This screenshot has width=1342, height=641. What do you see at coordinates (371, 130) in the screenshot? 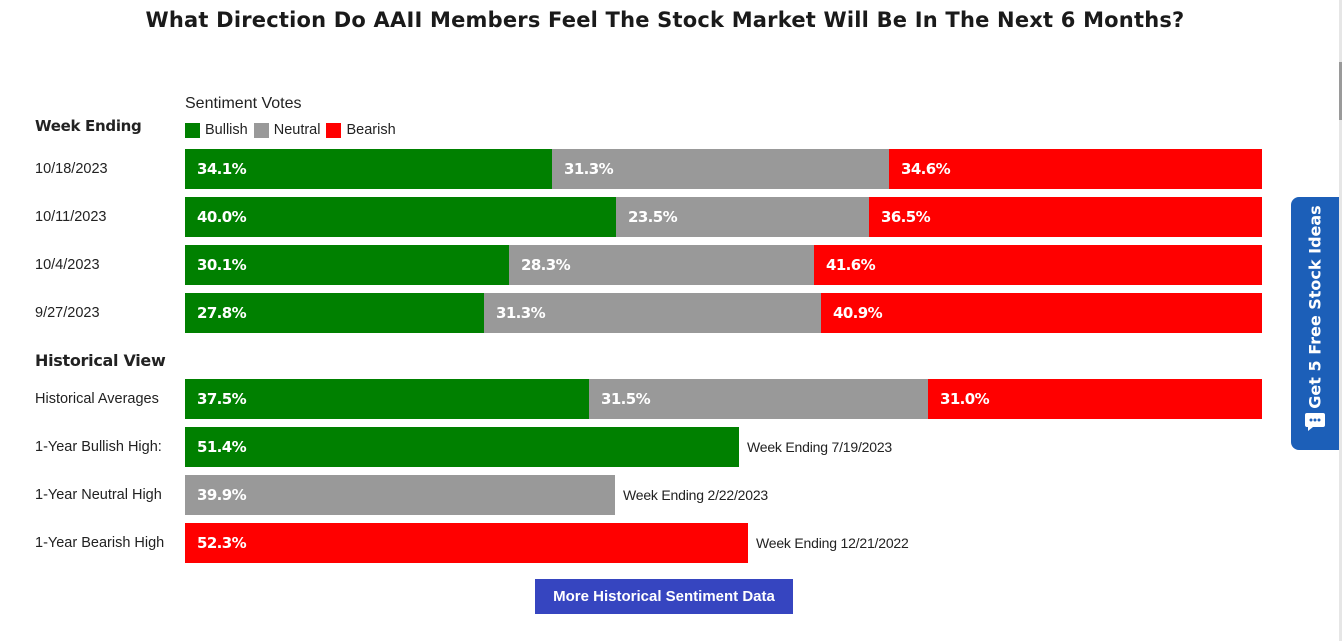
I see `legend-label-bearish: Bearish` at bounding box center [371, 130].